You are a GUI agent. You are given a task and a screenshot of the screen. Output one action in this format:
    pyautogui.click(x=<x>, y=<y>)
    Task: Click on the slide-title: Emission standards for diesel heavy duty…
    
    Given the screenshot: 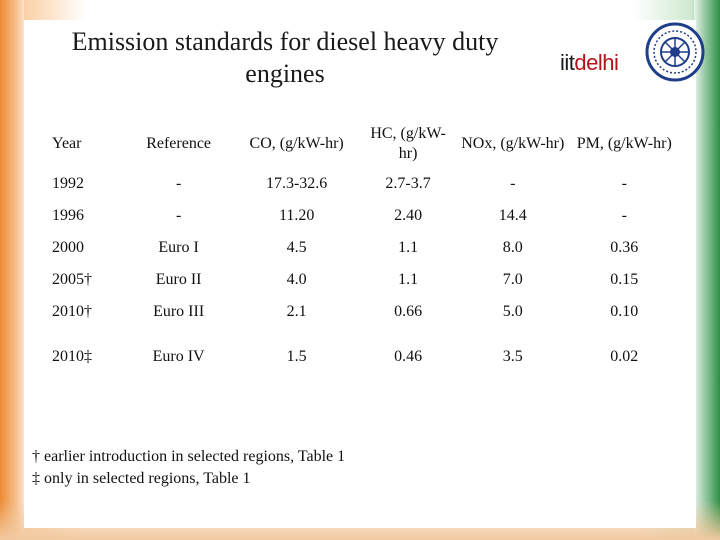 What is the action you would take?
    pyautogui.click(x=285, y=58)
    